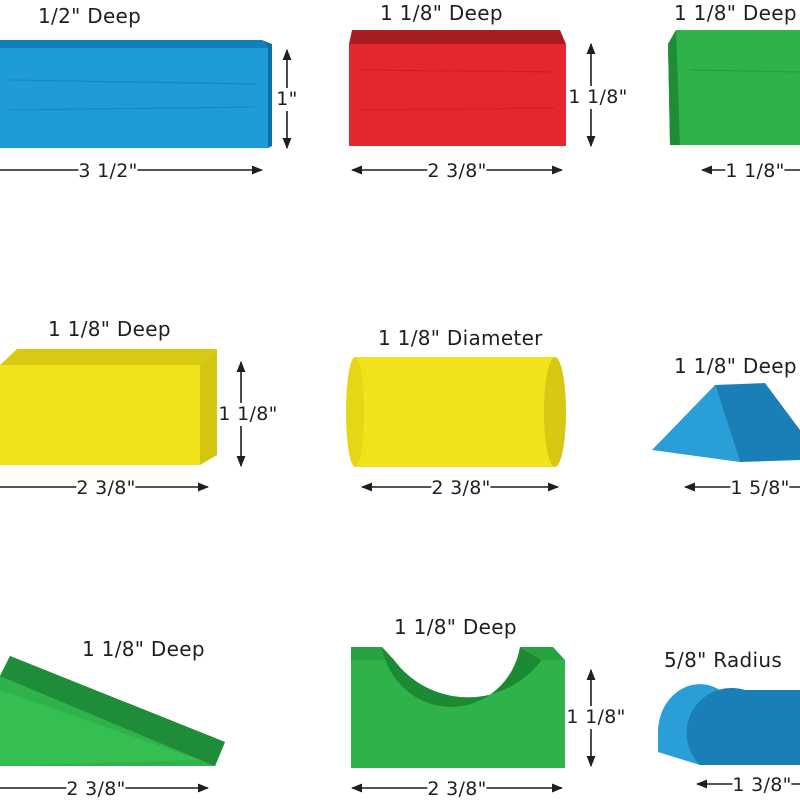 Image resolution: width=800 pixels, height=801 pixels. What do you see at coordinates (760, 488) in the screenshot?
I see `blue-triangle-width-label: 1 5/8"` at bounding box center [760, 488].